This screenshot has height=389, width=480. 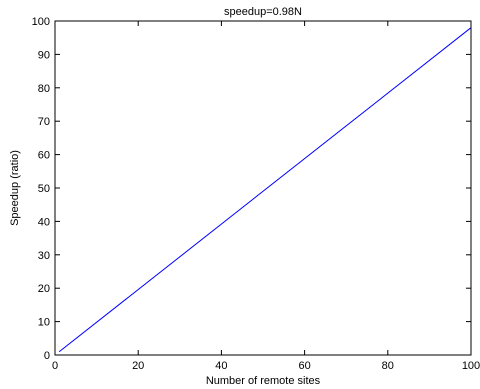 I want to click on x-tick-label: 80, so click(x=388, y=366).